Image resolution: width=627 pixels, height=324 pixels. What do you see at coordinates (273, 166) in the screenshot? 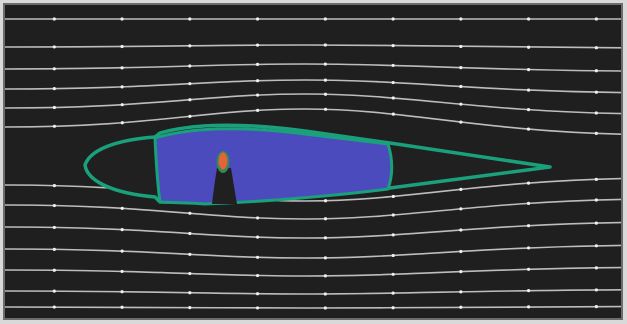
I see `fuel-region` at bounding box center [273, 166].